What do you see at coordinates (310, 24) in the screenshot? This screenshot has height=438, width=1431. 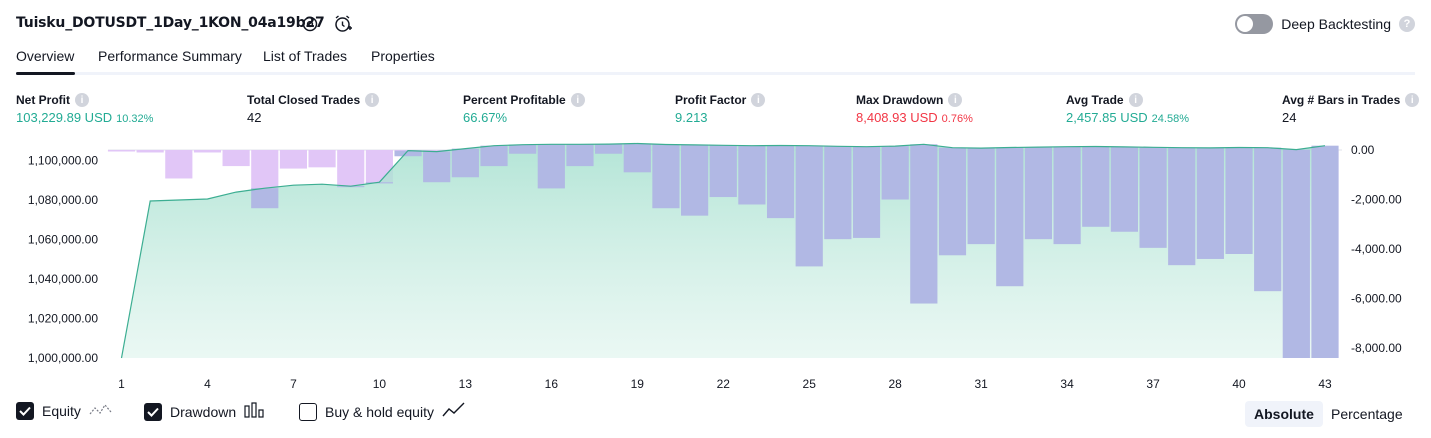 I see `settings-gear-icon` at bounding box center [310, 24].